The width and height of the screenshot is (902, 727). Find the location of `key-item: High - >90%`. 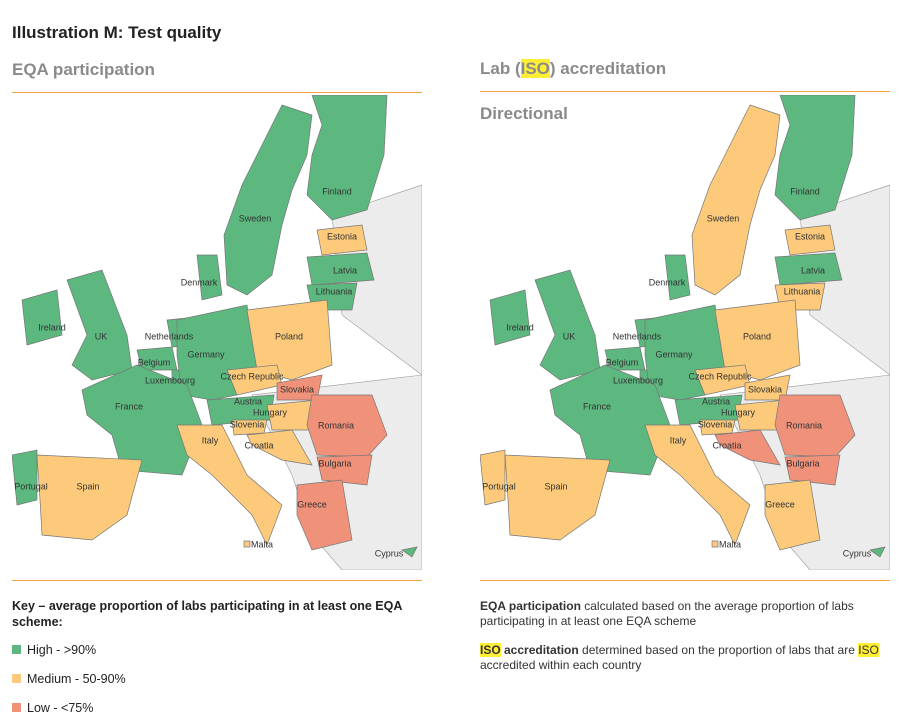

key-item: High - >90% is located at coordinates (54, 650).